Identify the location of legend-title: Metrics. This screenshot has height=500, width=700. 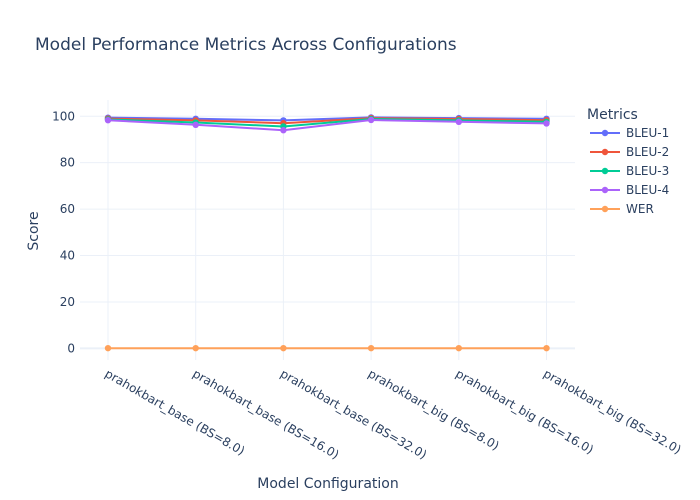
(612, 115).